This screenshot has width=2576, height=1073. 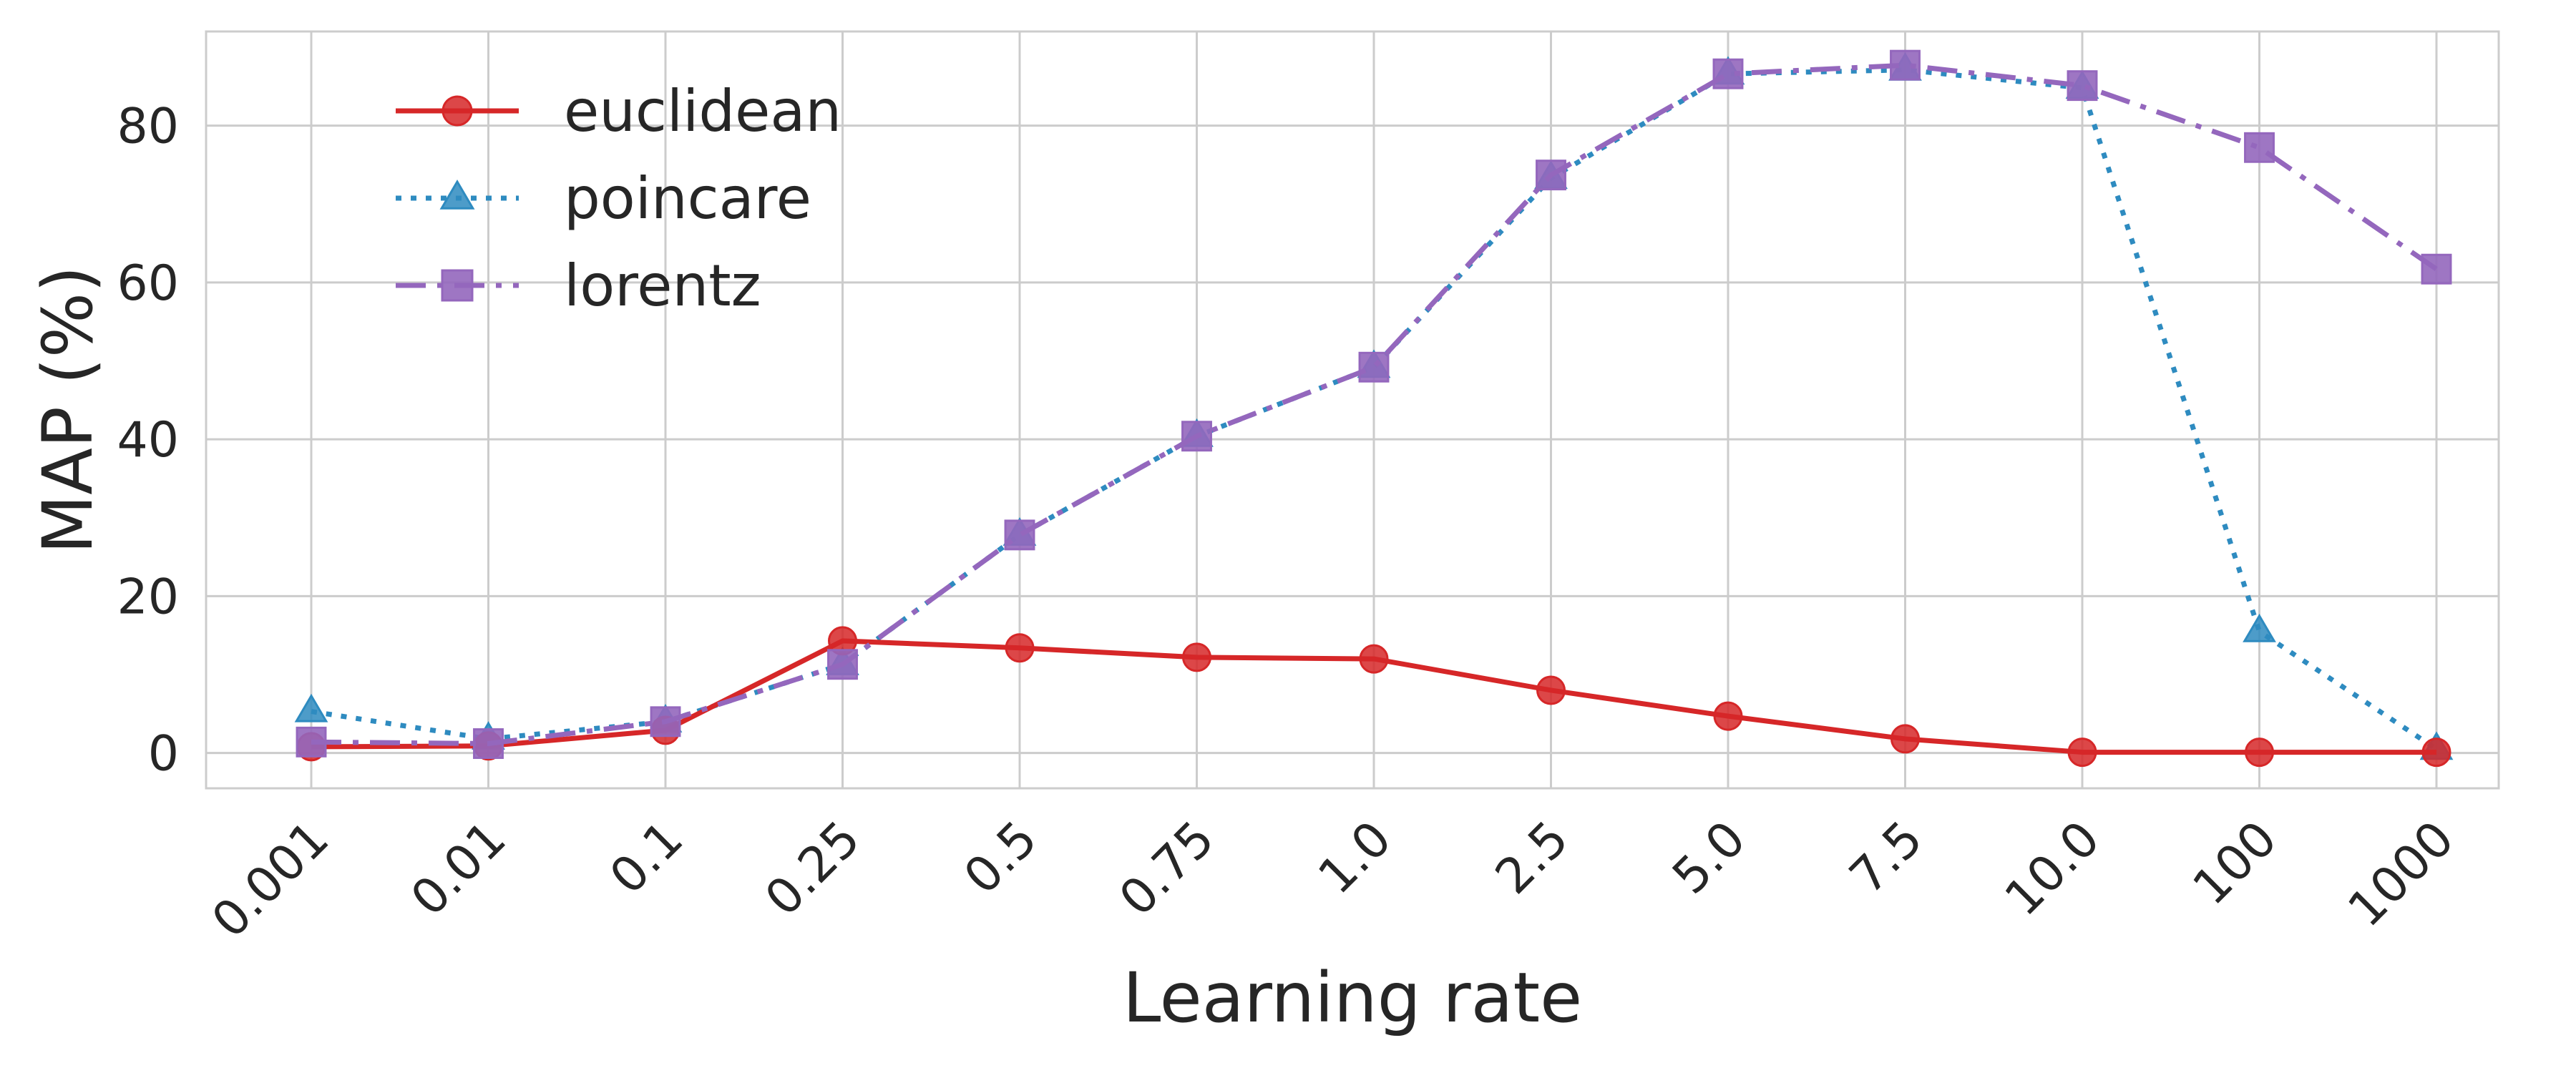 I want to click on x-tick-label: 0.25, so click(x=813, y=869).